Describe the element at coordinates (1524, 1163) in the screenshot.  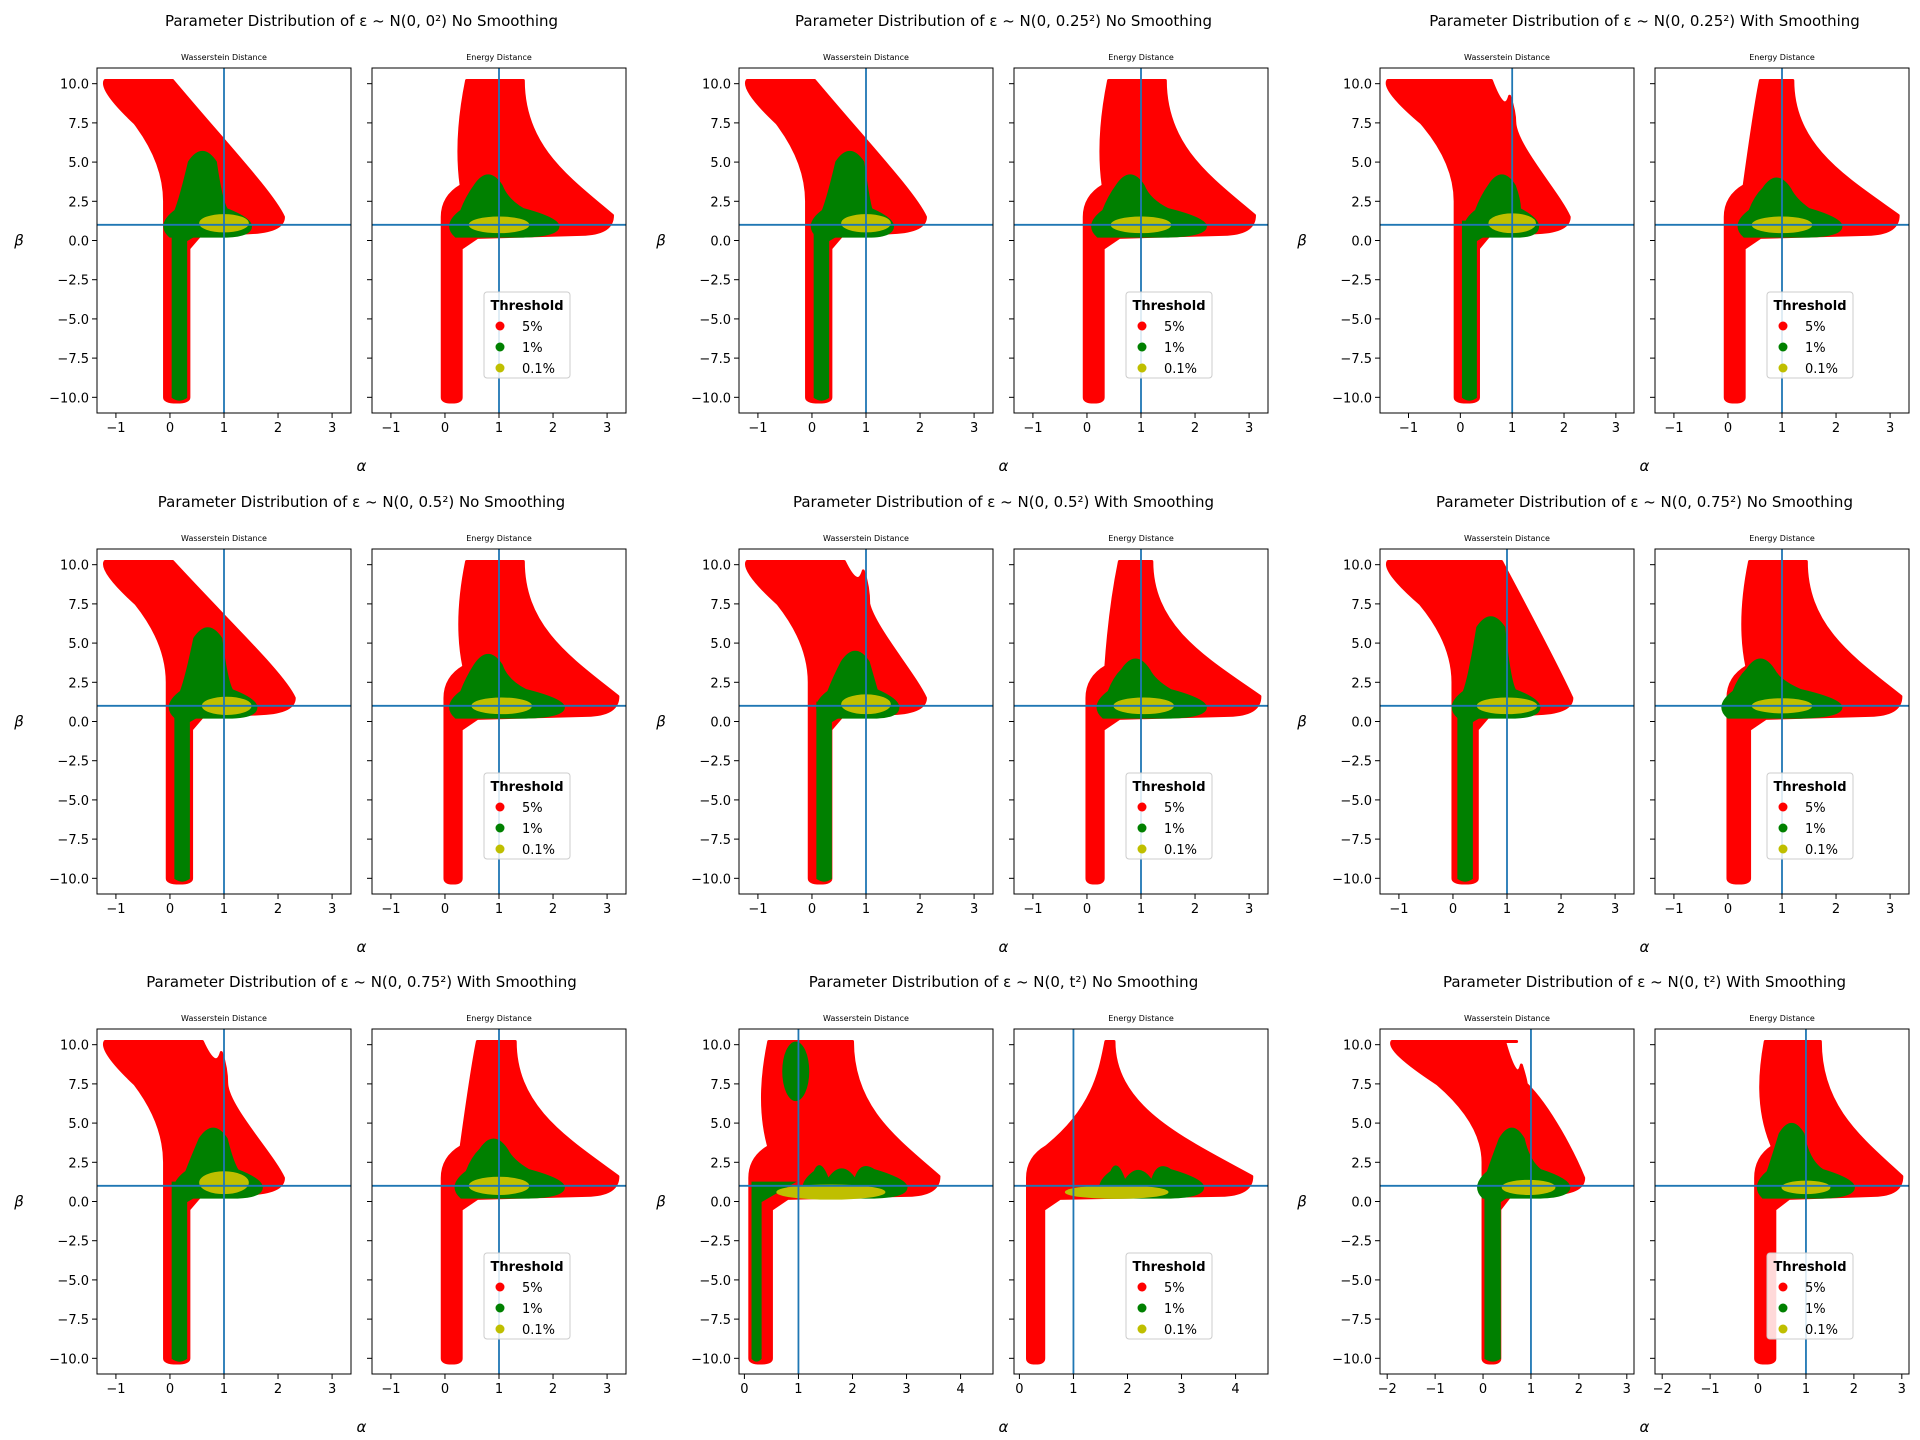
I see `region-1pct` at that location.